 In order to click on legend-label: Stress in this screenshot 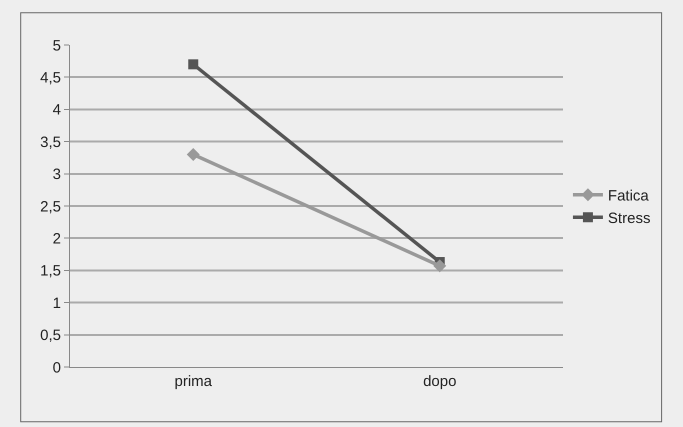, I will do `click(629, 219)`.